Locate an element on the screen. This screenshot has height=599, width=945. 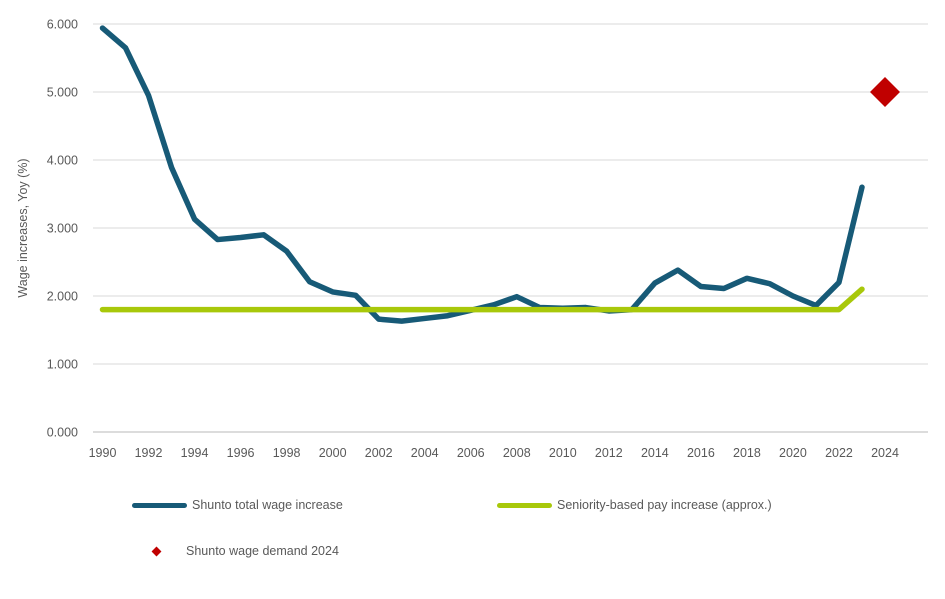
x-tick-label: 2002 is located at coordinates (379, 453).